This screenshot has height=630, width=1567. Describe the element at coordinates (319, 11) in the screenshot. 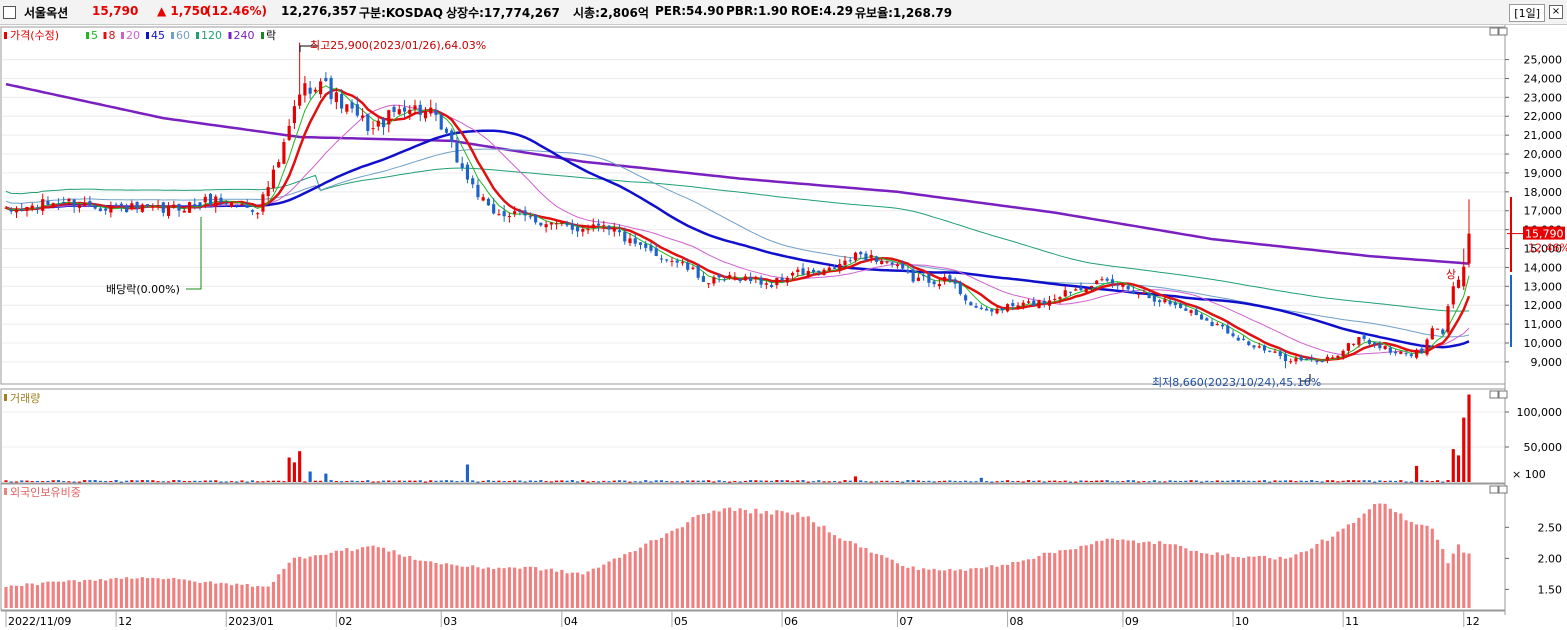

I see `trade-volume: 12,276,357` at that location.